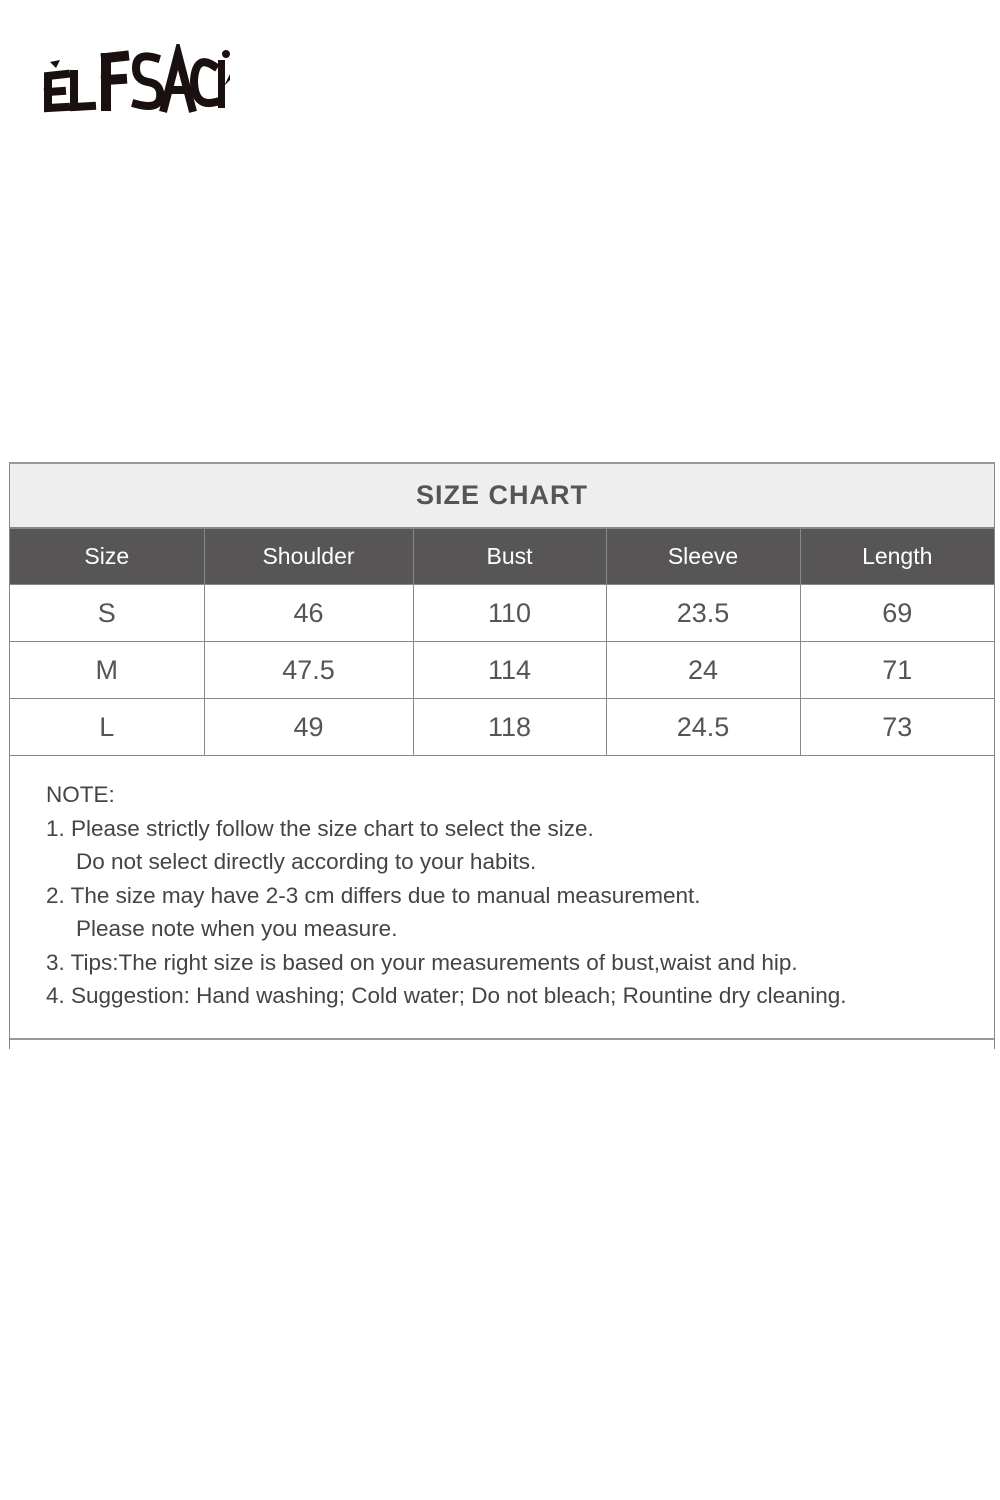 This screenshot has height=1500, width=1000. I want to click on size-chart-title: SIZE CHART, so click(502, 496).